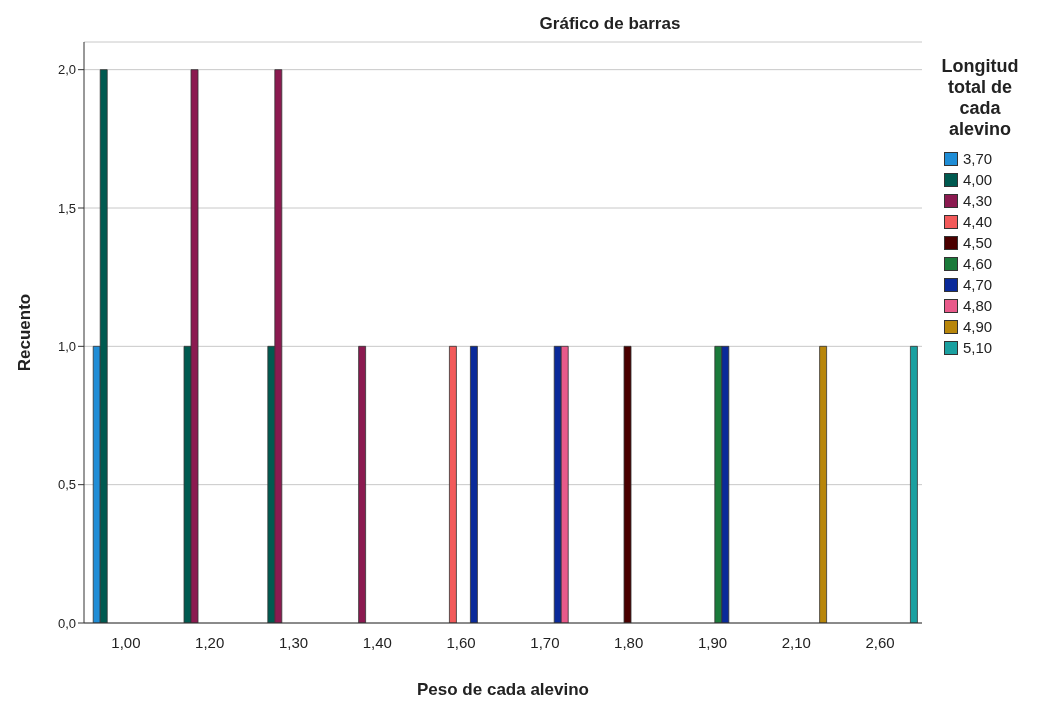  What do you see at coordinates (461, 642) in the screenshot?
I see `x-tick-label: 1,60` at bounding box center [461, 642].